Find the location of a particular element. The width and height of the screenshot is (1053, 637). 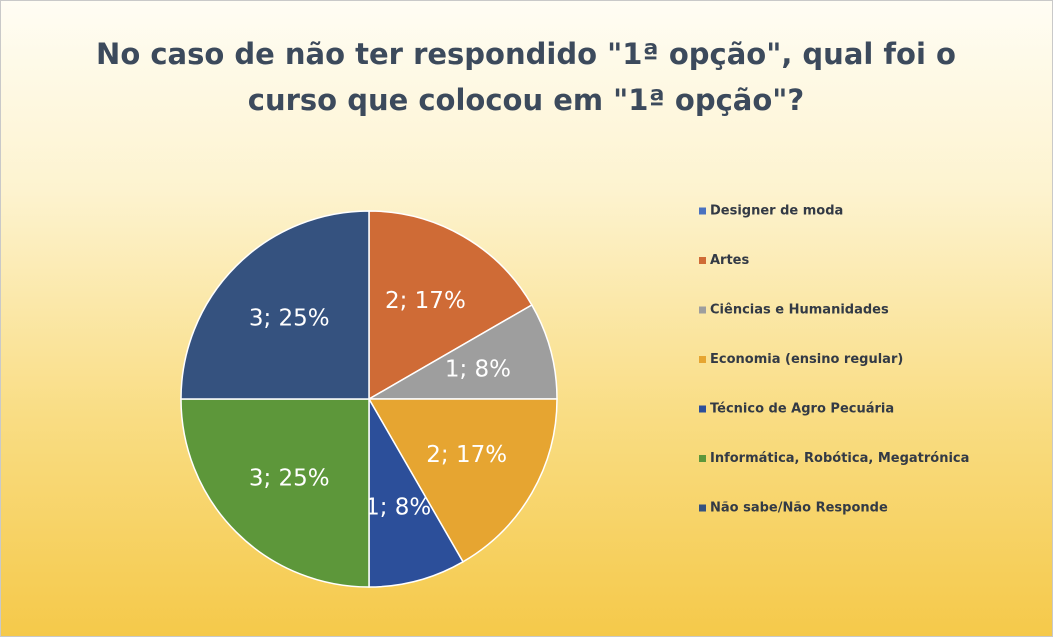

legend-label: Não sabe/Não Responde is located at coordinates (799, 508).